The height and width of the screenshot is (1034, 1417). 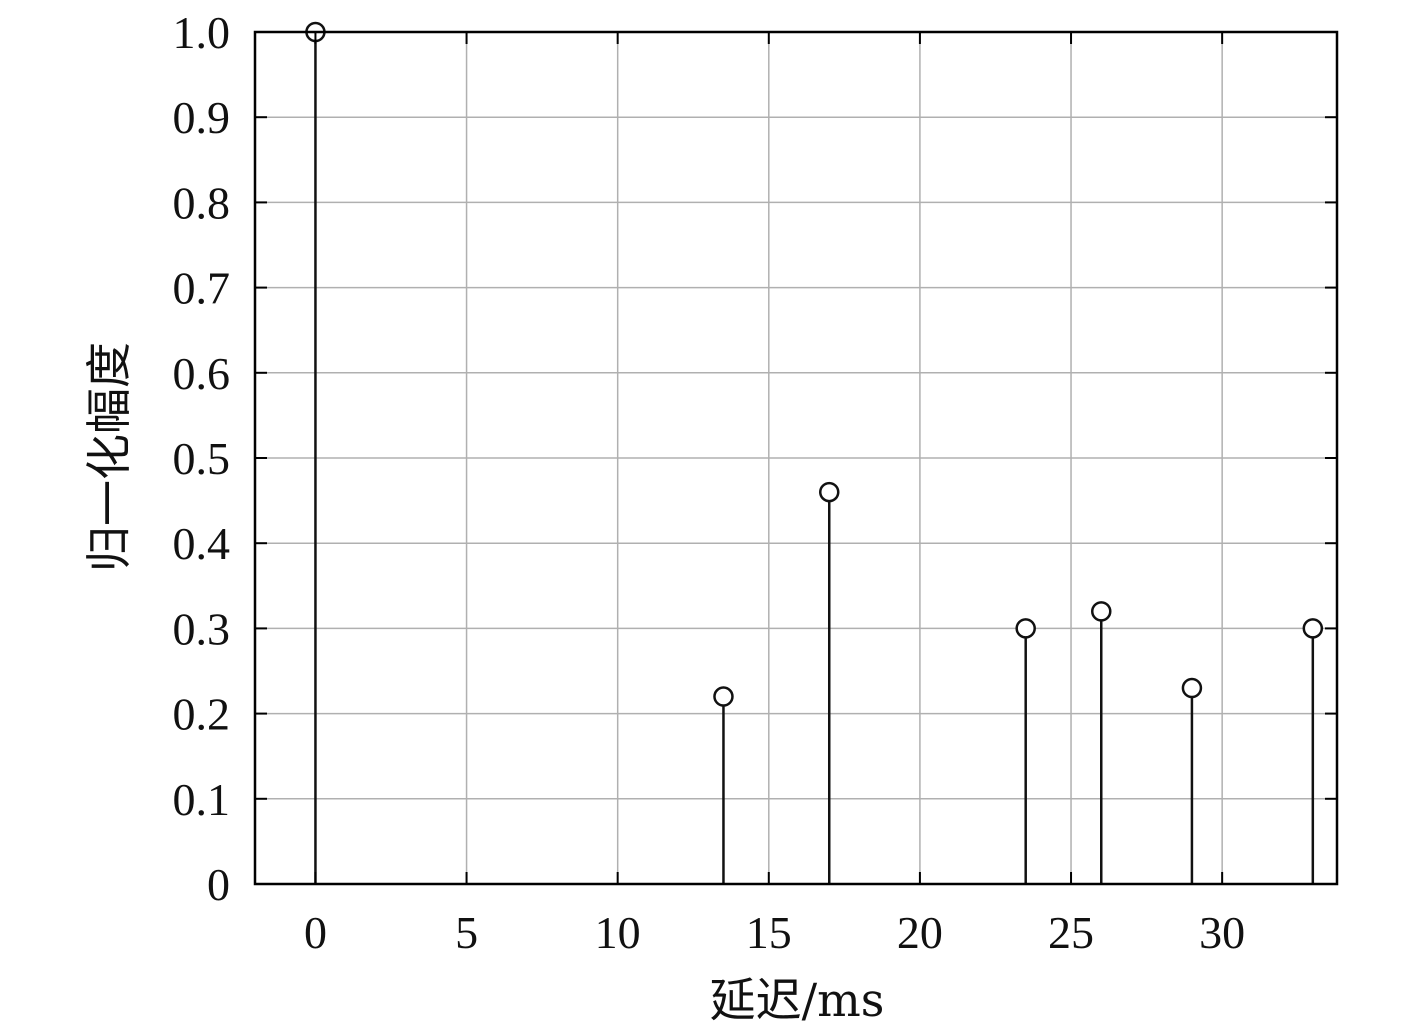 I want to click on y-tick-label-0-2: 0.2, so click(x=202, y=714).